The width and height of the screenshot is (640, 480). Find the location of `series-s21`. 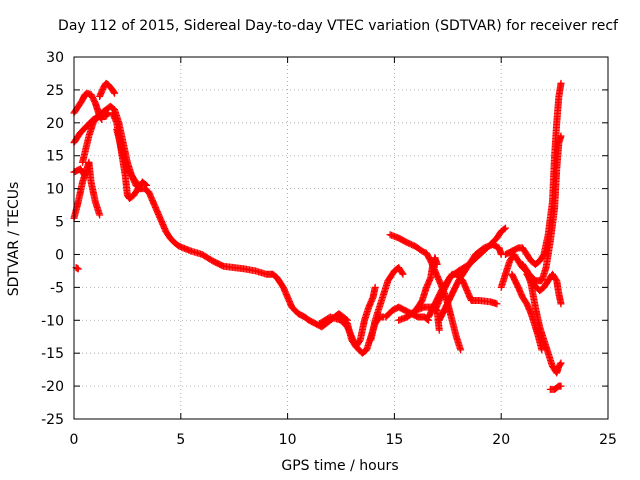

series-s21 is located at coordinates (527, 312).